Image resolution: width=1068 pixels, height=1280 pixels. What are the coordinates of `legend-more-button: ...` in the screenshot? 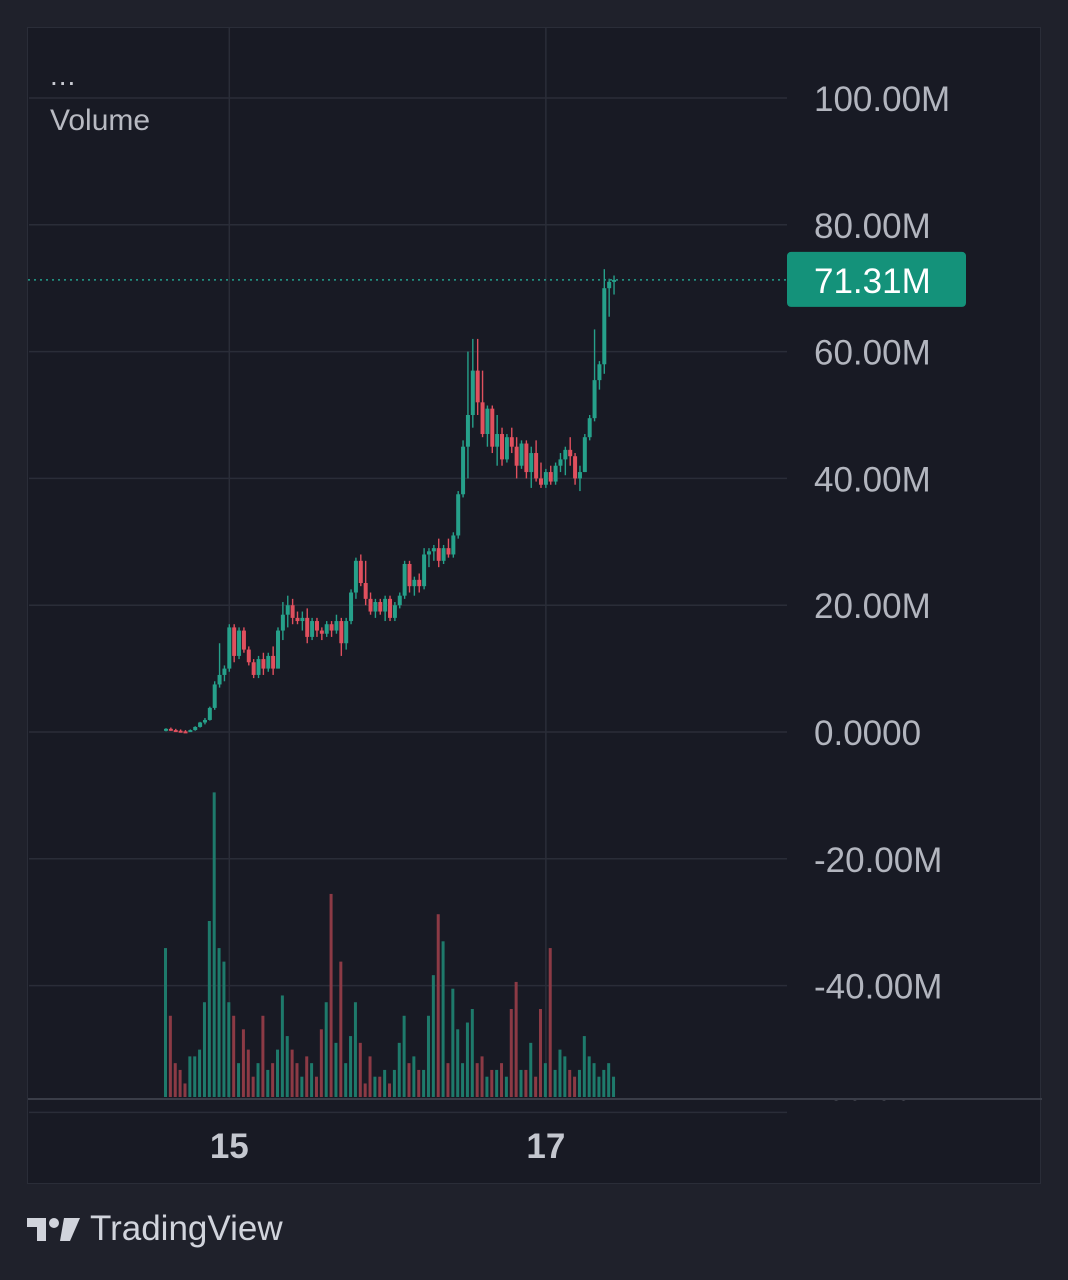 It's located at (63, 75).